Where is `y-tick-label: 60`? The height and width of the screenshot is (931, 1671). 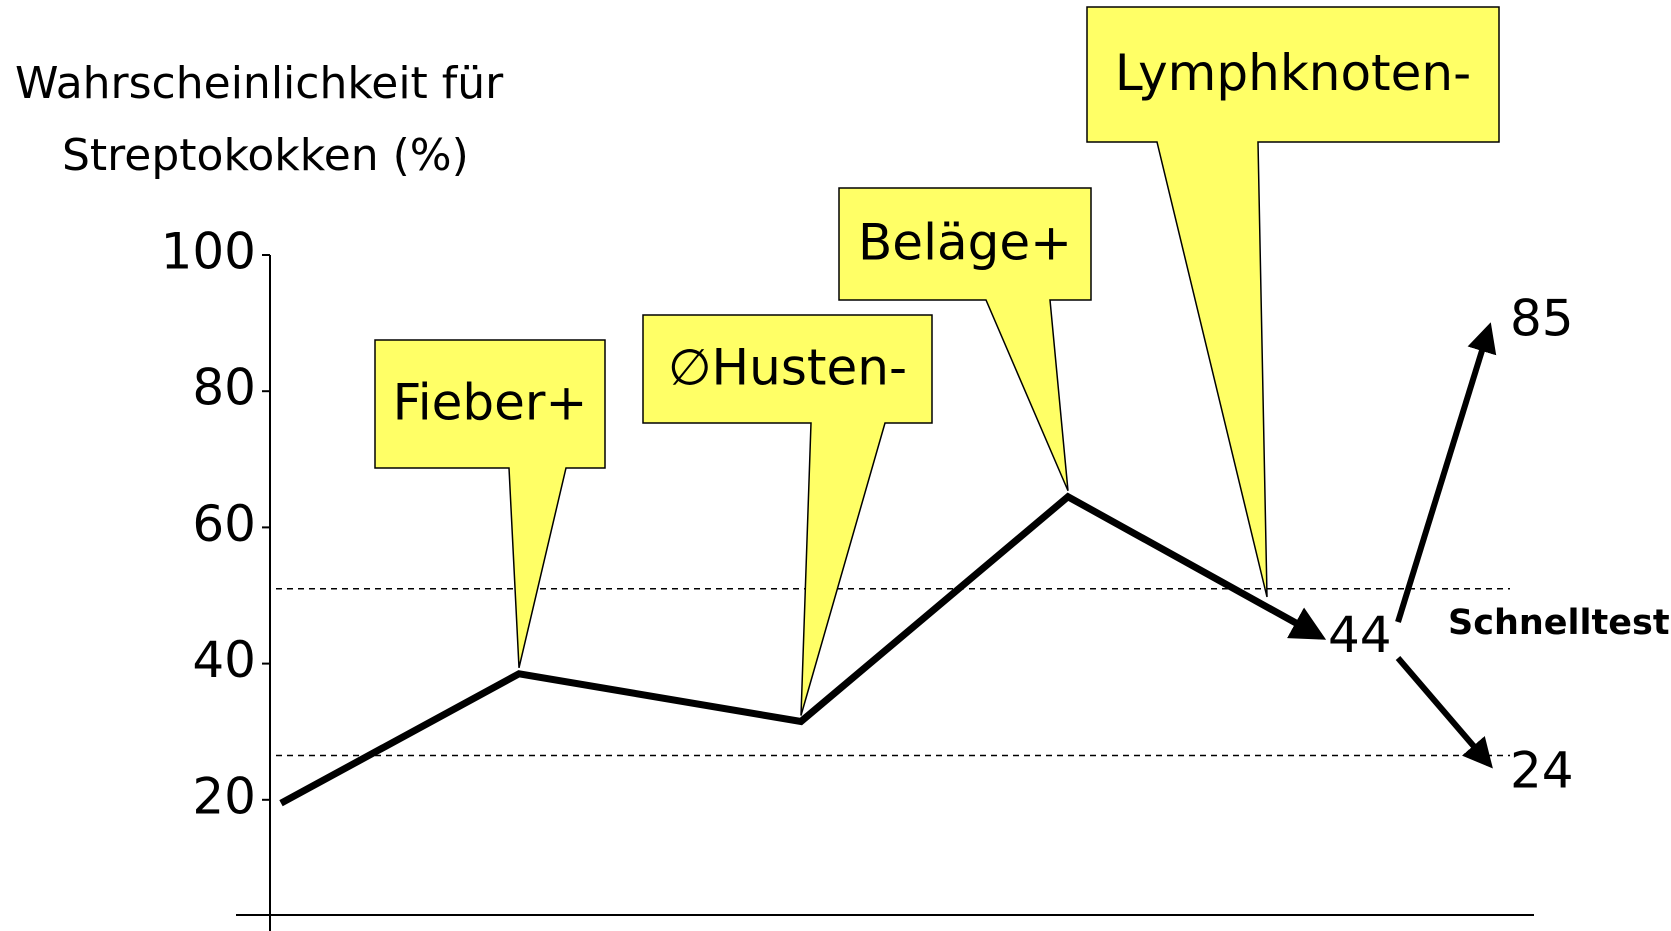 y-tick-label: 60 is located at coordinates (224, 524).